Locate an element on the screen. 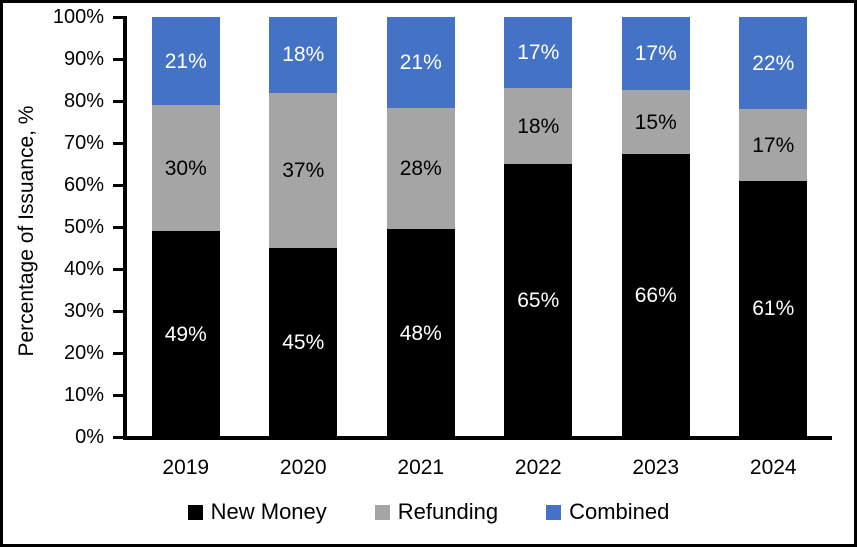 The width and height of the screenshot is (857, 547). bar-segment-new-money-2022 is located at coordinates (538, 300).